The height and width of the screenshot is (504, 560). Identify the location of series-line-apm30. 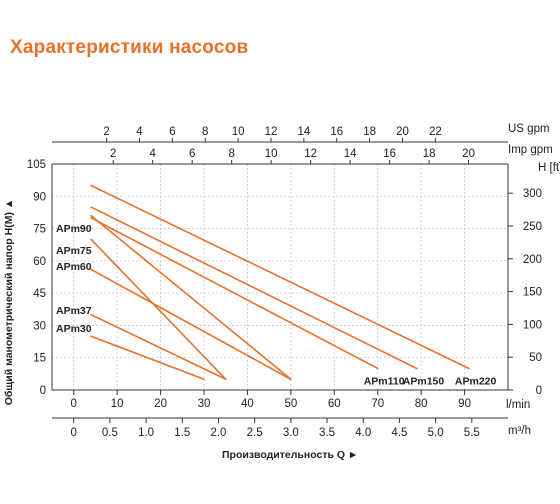
(147, 358).